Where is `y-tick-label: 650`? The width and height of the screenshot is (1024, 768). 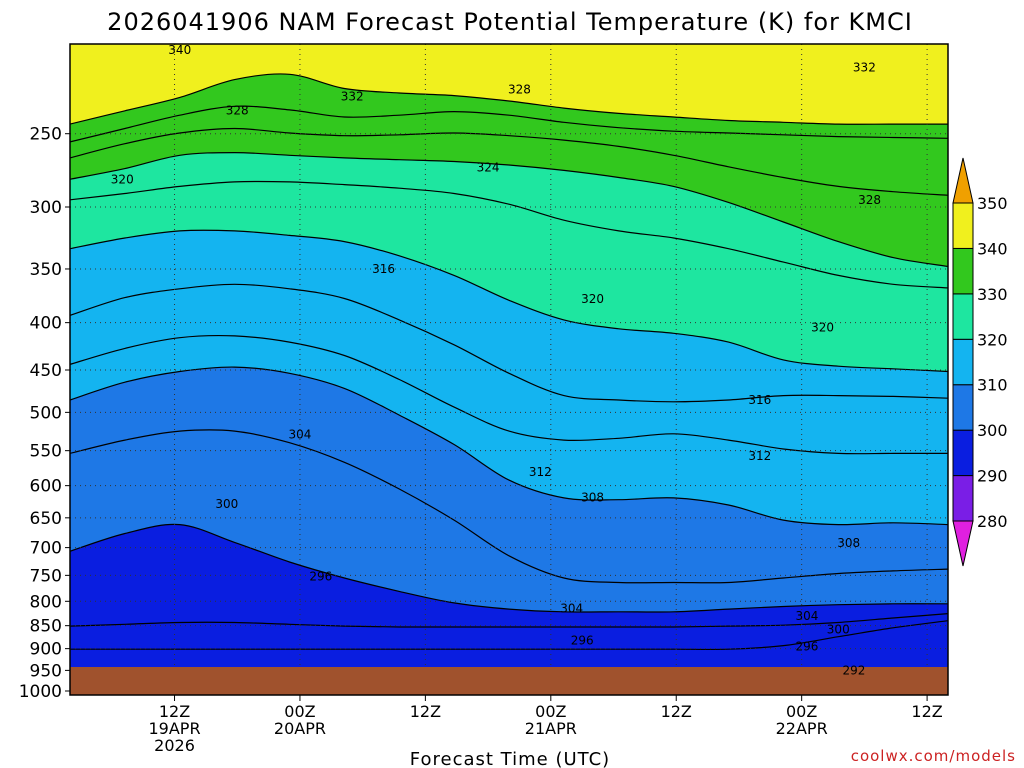
y-tick-label: 650 is located at coordinates (46, 519).